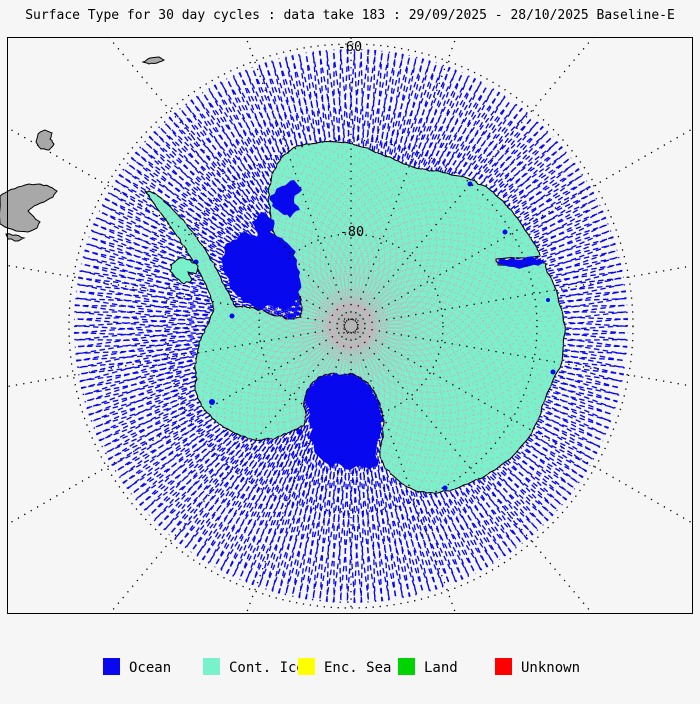  I want to click on pole-data-hole, so click(351, 326).